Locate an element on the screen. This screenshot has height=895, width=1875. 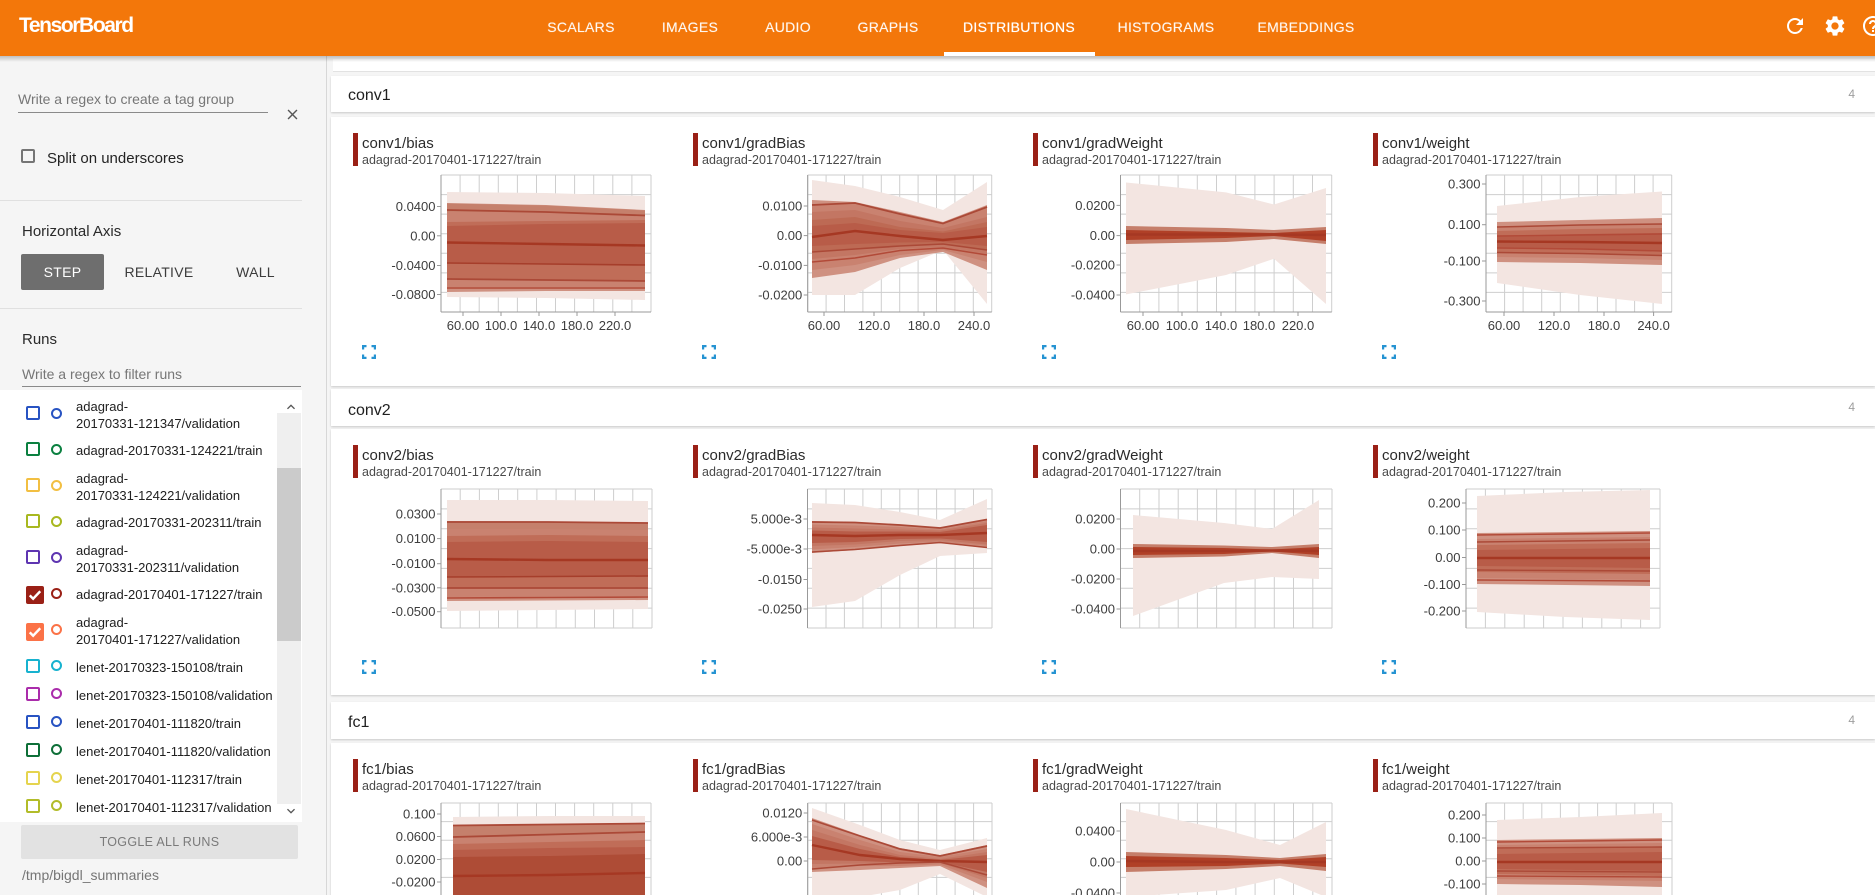
svg-text: -0.200 is located at coordinates (1442, 611).